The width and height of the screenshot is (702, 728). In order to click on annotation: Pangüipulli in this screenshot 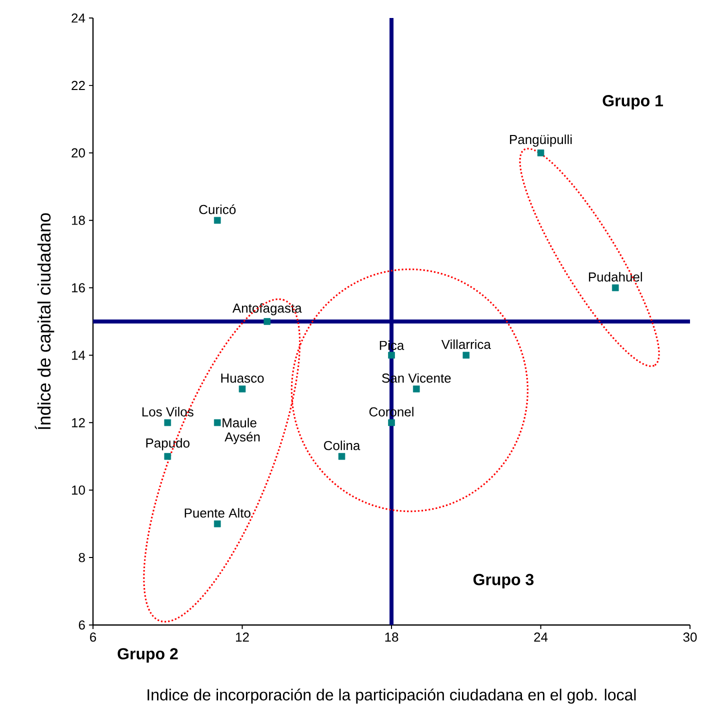, I will do `click(541, 140)`.